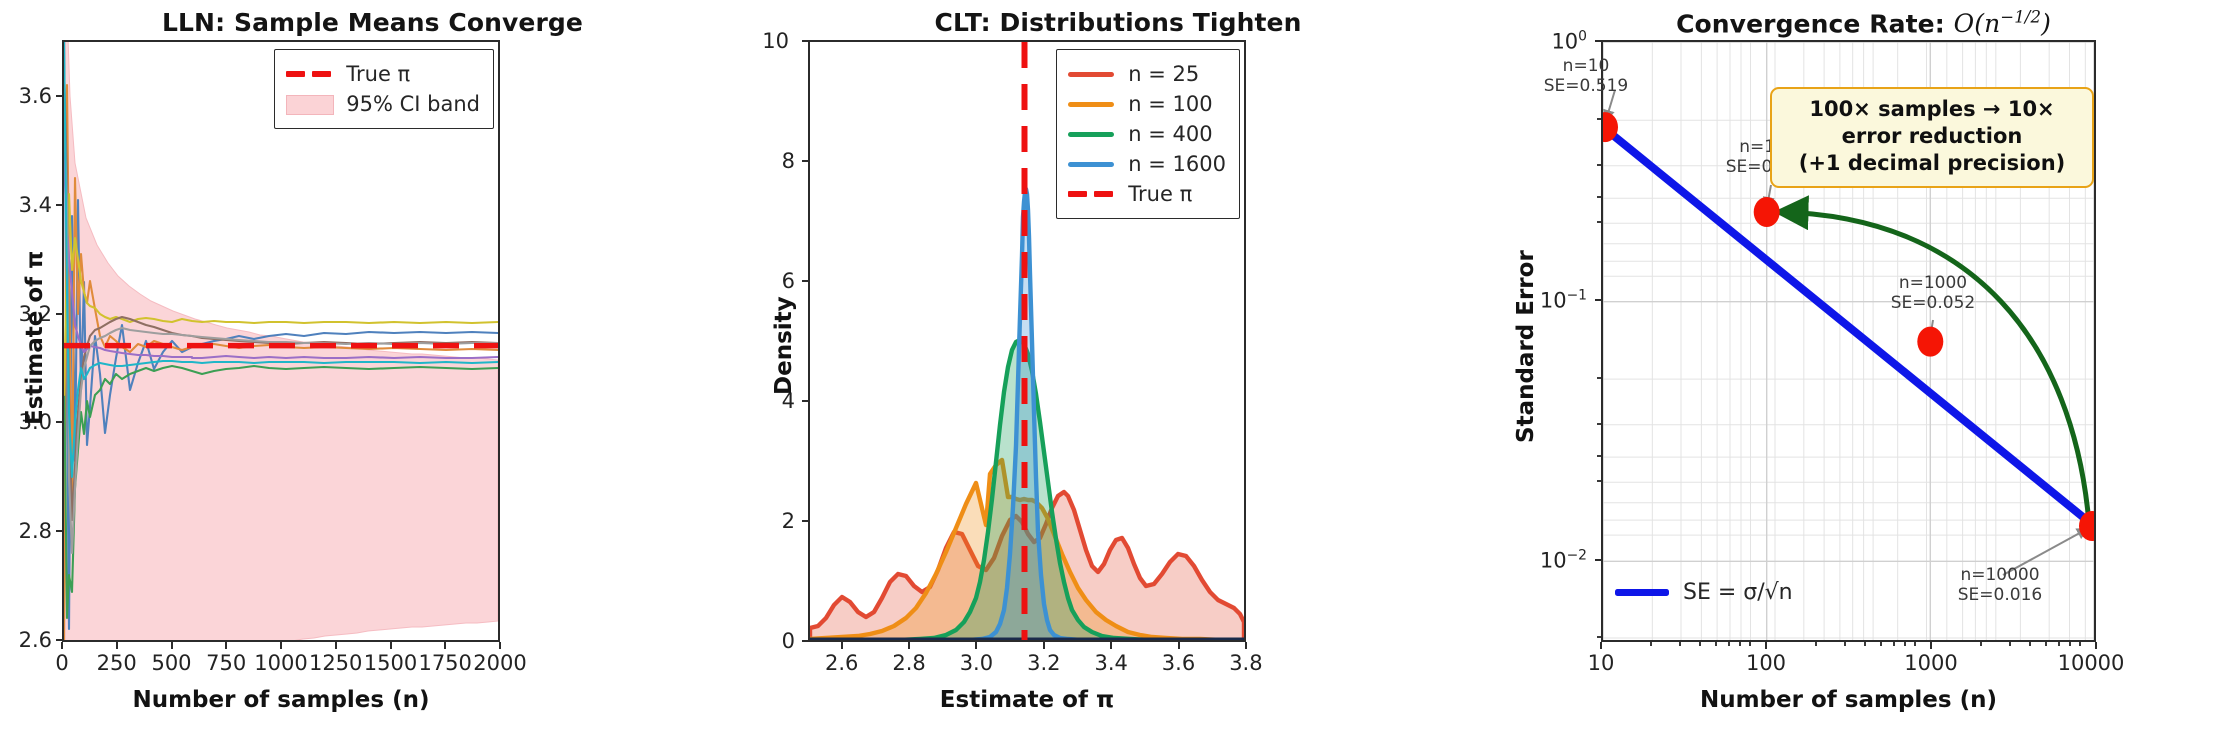 The height and width of the screenshot is (733, 2236). I want to click on rate-xtick-label-10: 10, so click(1601, 663).